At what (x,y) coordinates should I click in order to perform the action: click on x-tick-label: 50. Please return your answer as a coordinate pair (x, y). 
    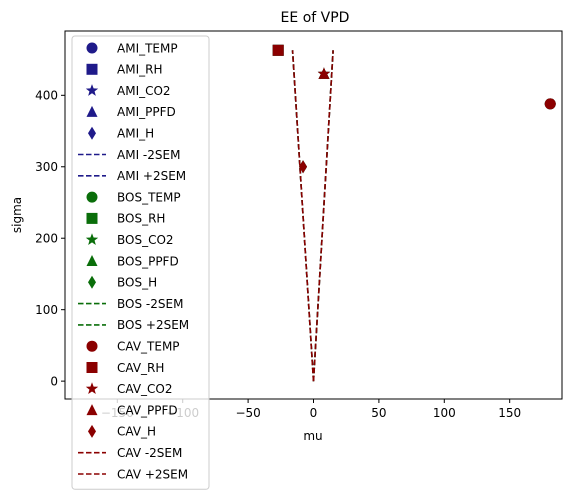
    Looking at the image, I should click on (378, 413).